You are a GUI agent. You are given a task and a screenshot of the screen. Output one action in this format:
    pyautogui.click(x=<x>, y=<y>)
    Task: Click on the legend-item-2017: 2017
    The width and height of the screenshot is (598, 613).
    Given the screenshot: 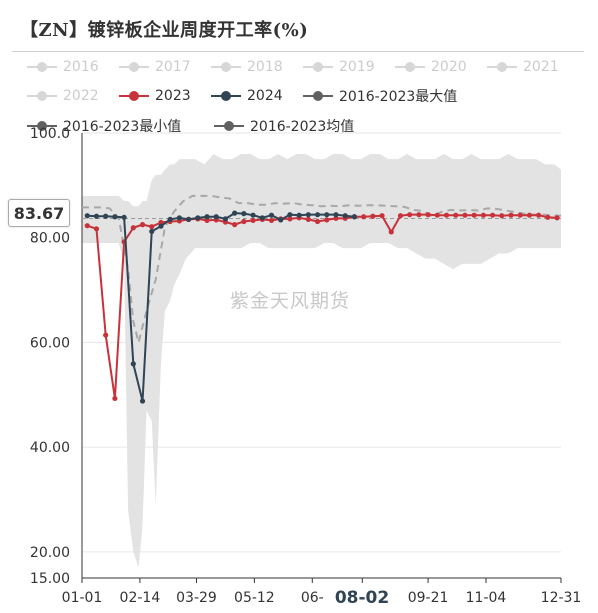 What is the action you would take?
    pyautogui.click(x=155, y=67)
    